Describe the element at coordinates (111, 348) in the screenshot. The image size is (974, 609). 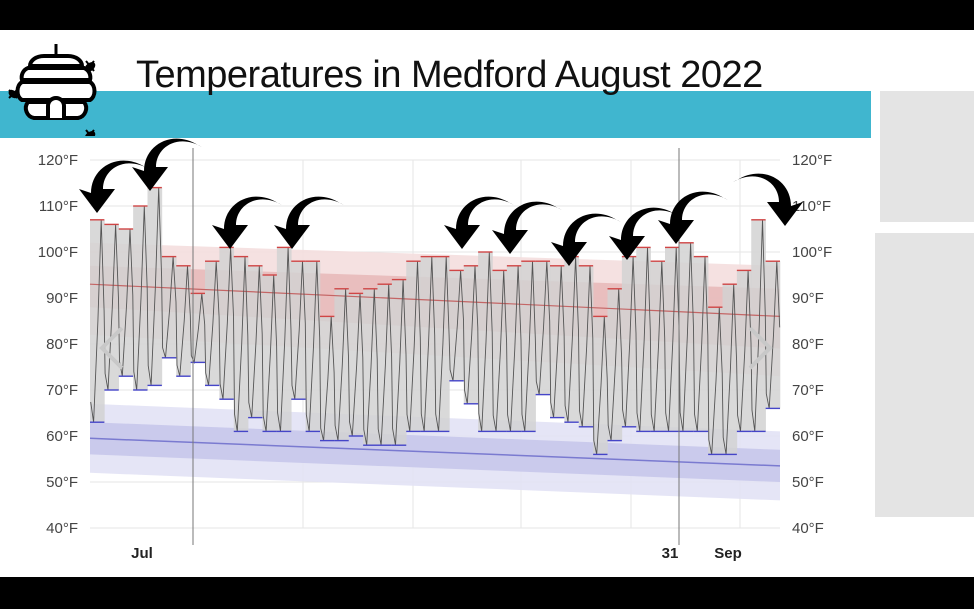
I see `chevron-left-icon` at that location.